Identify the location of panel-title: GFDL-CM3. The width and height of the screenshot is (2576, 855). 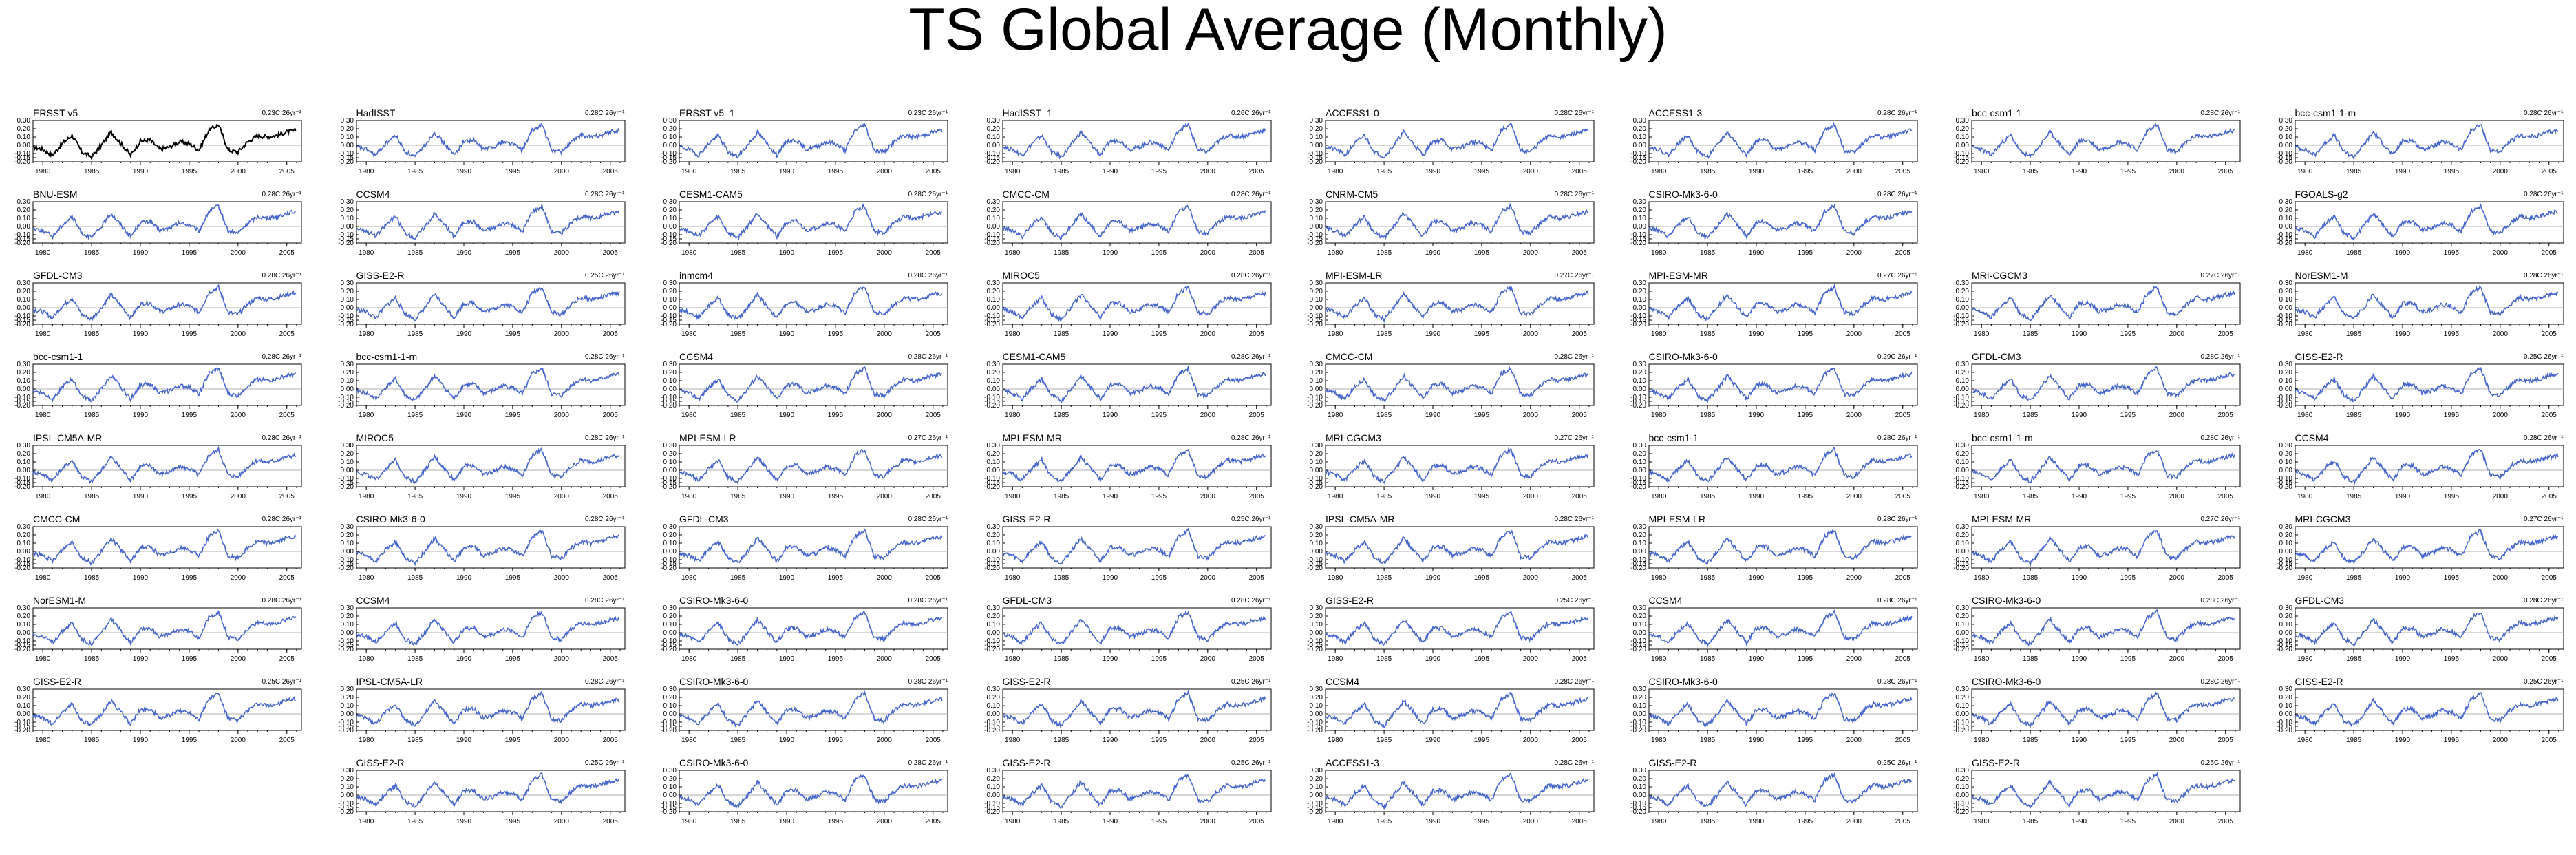
(58, 275).